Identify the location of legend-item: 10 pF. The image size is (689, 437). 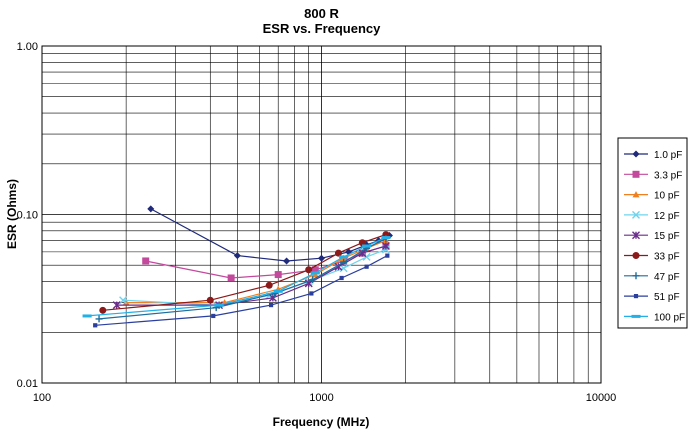
(652, 196).